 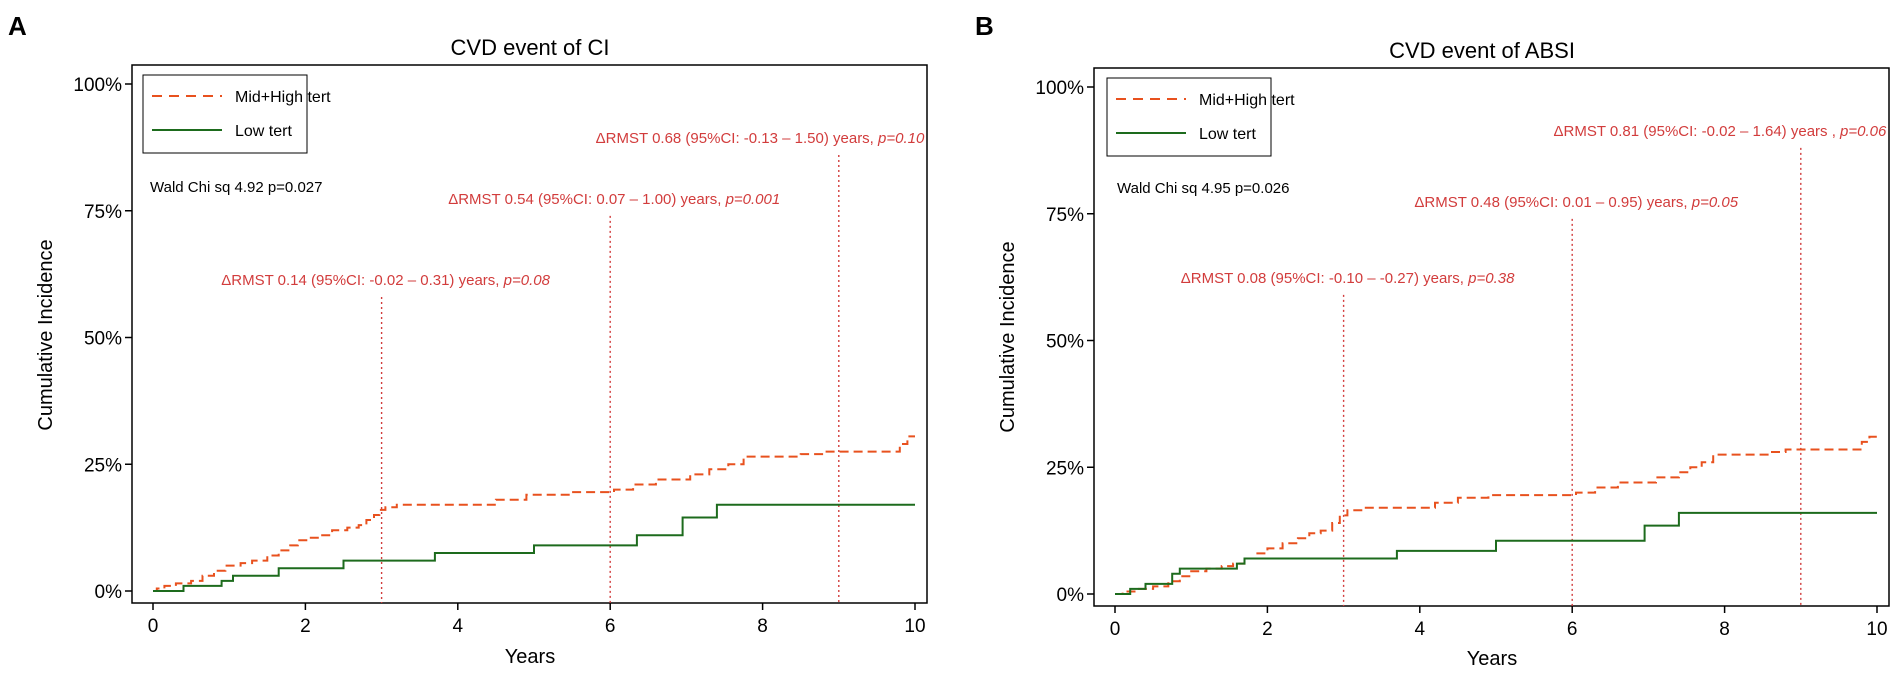 I want to click on stat-text: Wald Chi sq 4.95 p=0.026, so click(x=1203, y=188).